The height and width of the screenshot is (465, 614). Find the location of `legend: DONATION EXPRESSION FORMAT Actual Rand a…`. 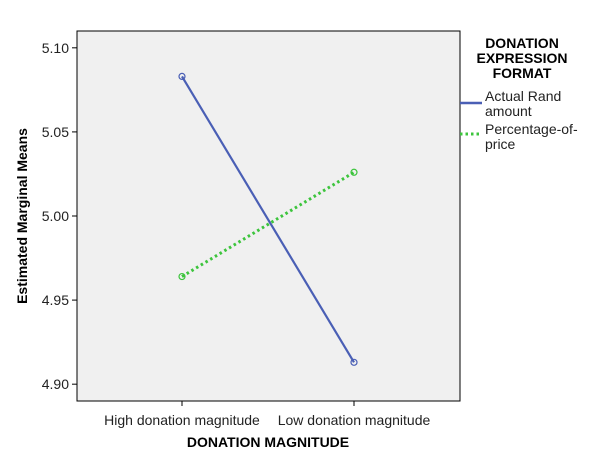

legend: DONATION EXPRESSION FORMAT Actual Rand a… is located at coordinates (519, 93).